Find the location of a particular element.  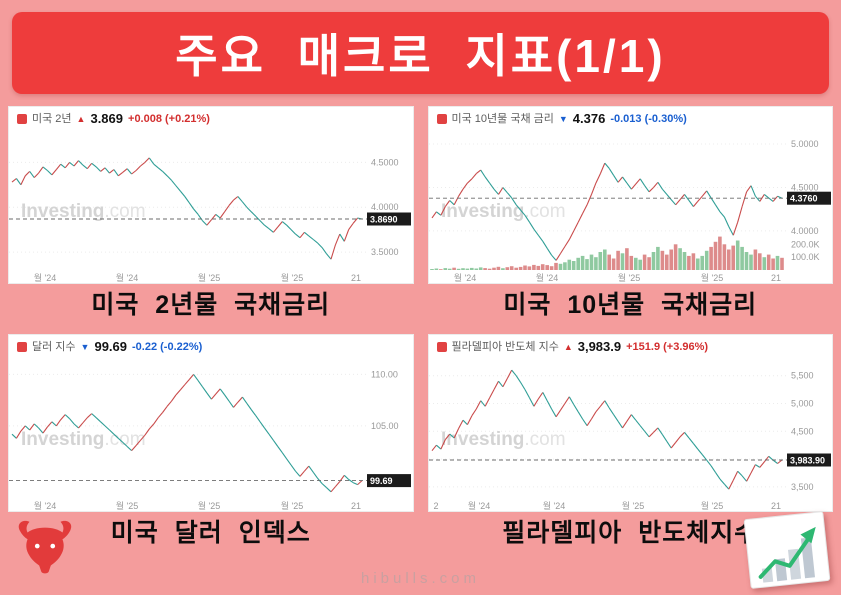

bull-logo is located at coordinates (45, 547).